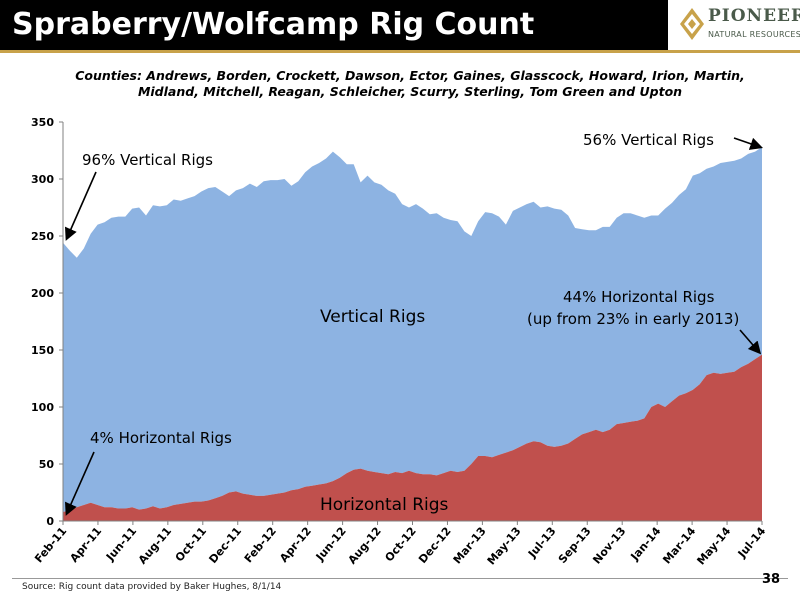  What do you see at coordinates (50, 545) in the screenshot?
I see `x-tick-label: Feb-11` at bounding box center [50, 545].